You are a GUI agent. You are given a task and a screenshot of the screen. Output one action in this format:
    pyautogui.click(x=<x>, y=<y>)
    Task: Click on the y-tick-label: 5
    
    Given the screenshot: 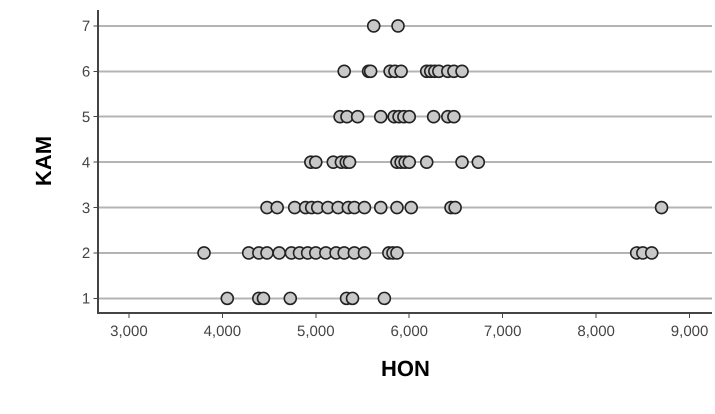 What is the action you would take?
    pyautogui.click(x=86, y=117)
    